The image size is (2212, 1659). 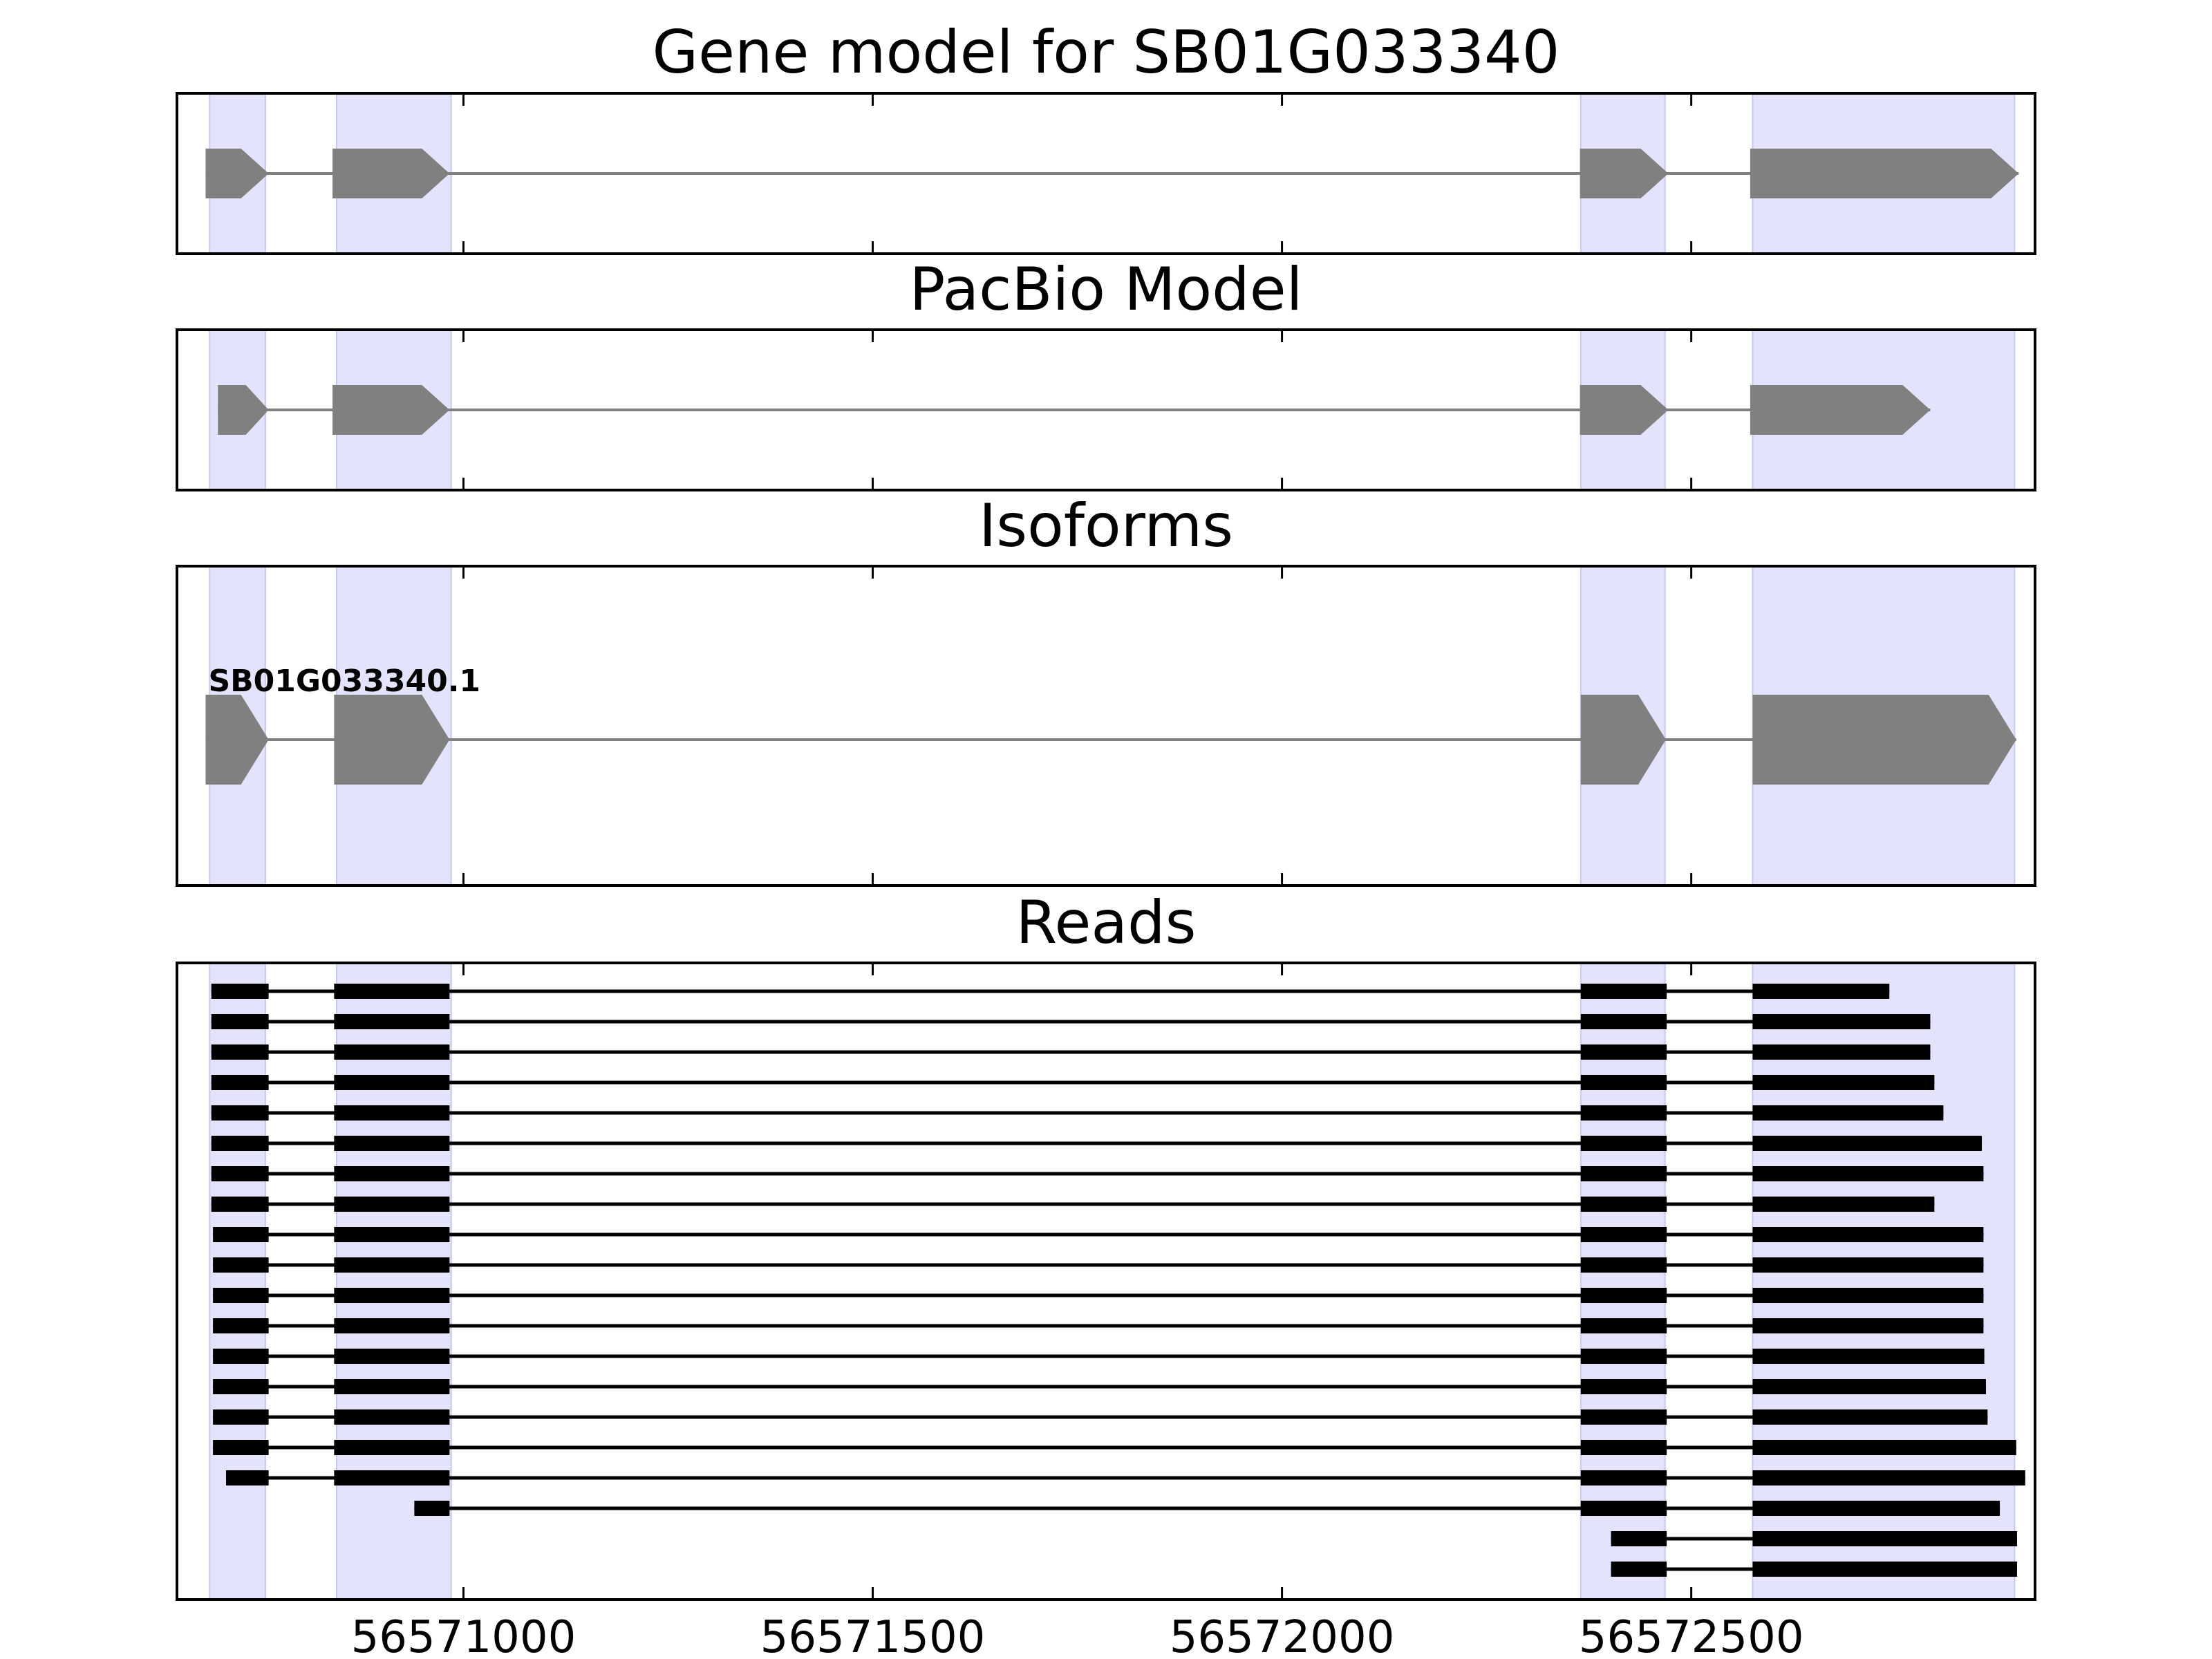 I want to click on panel-title: Reads, so click(x=1106, y=922).